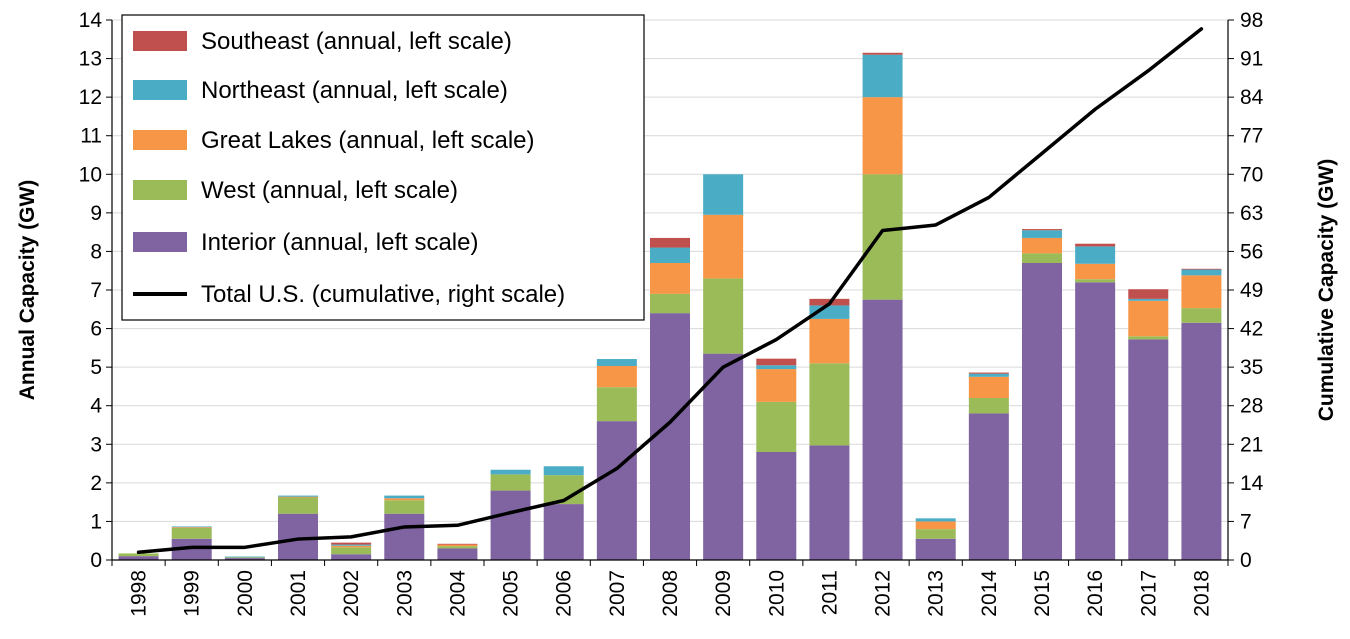  Describe the element at coordinates (723, 456) in the screenshot. I see `bar-interior-2009` at that location.